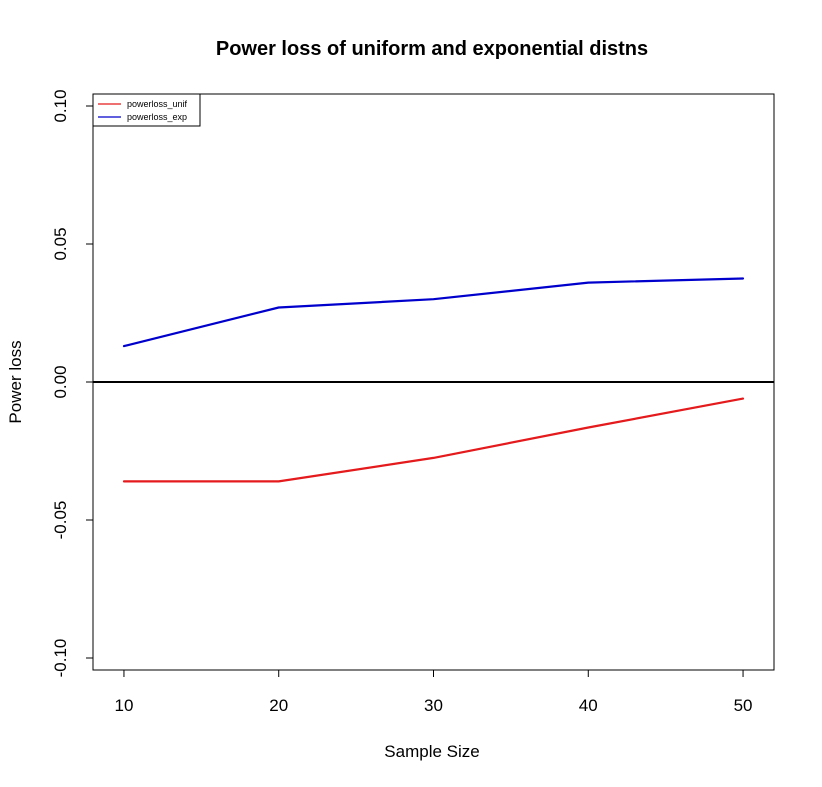 This screenshot has width=822, height=787. What do you see at coordinates (743, 705) in the screenshot?
I see `x-tick-label: 50` at bounding box center [743, 705].